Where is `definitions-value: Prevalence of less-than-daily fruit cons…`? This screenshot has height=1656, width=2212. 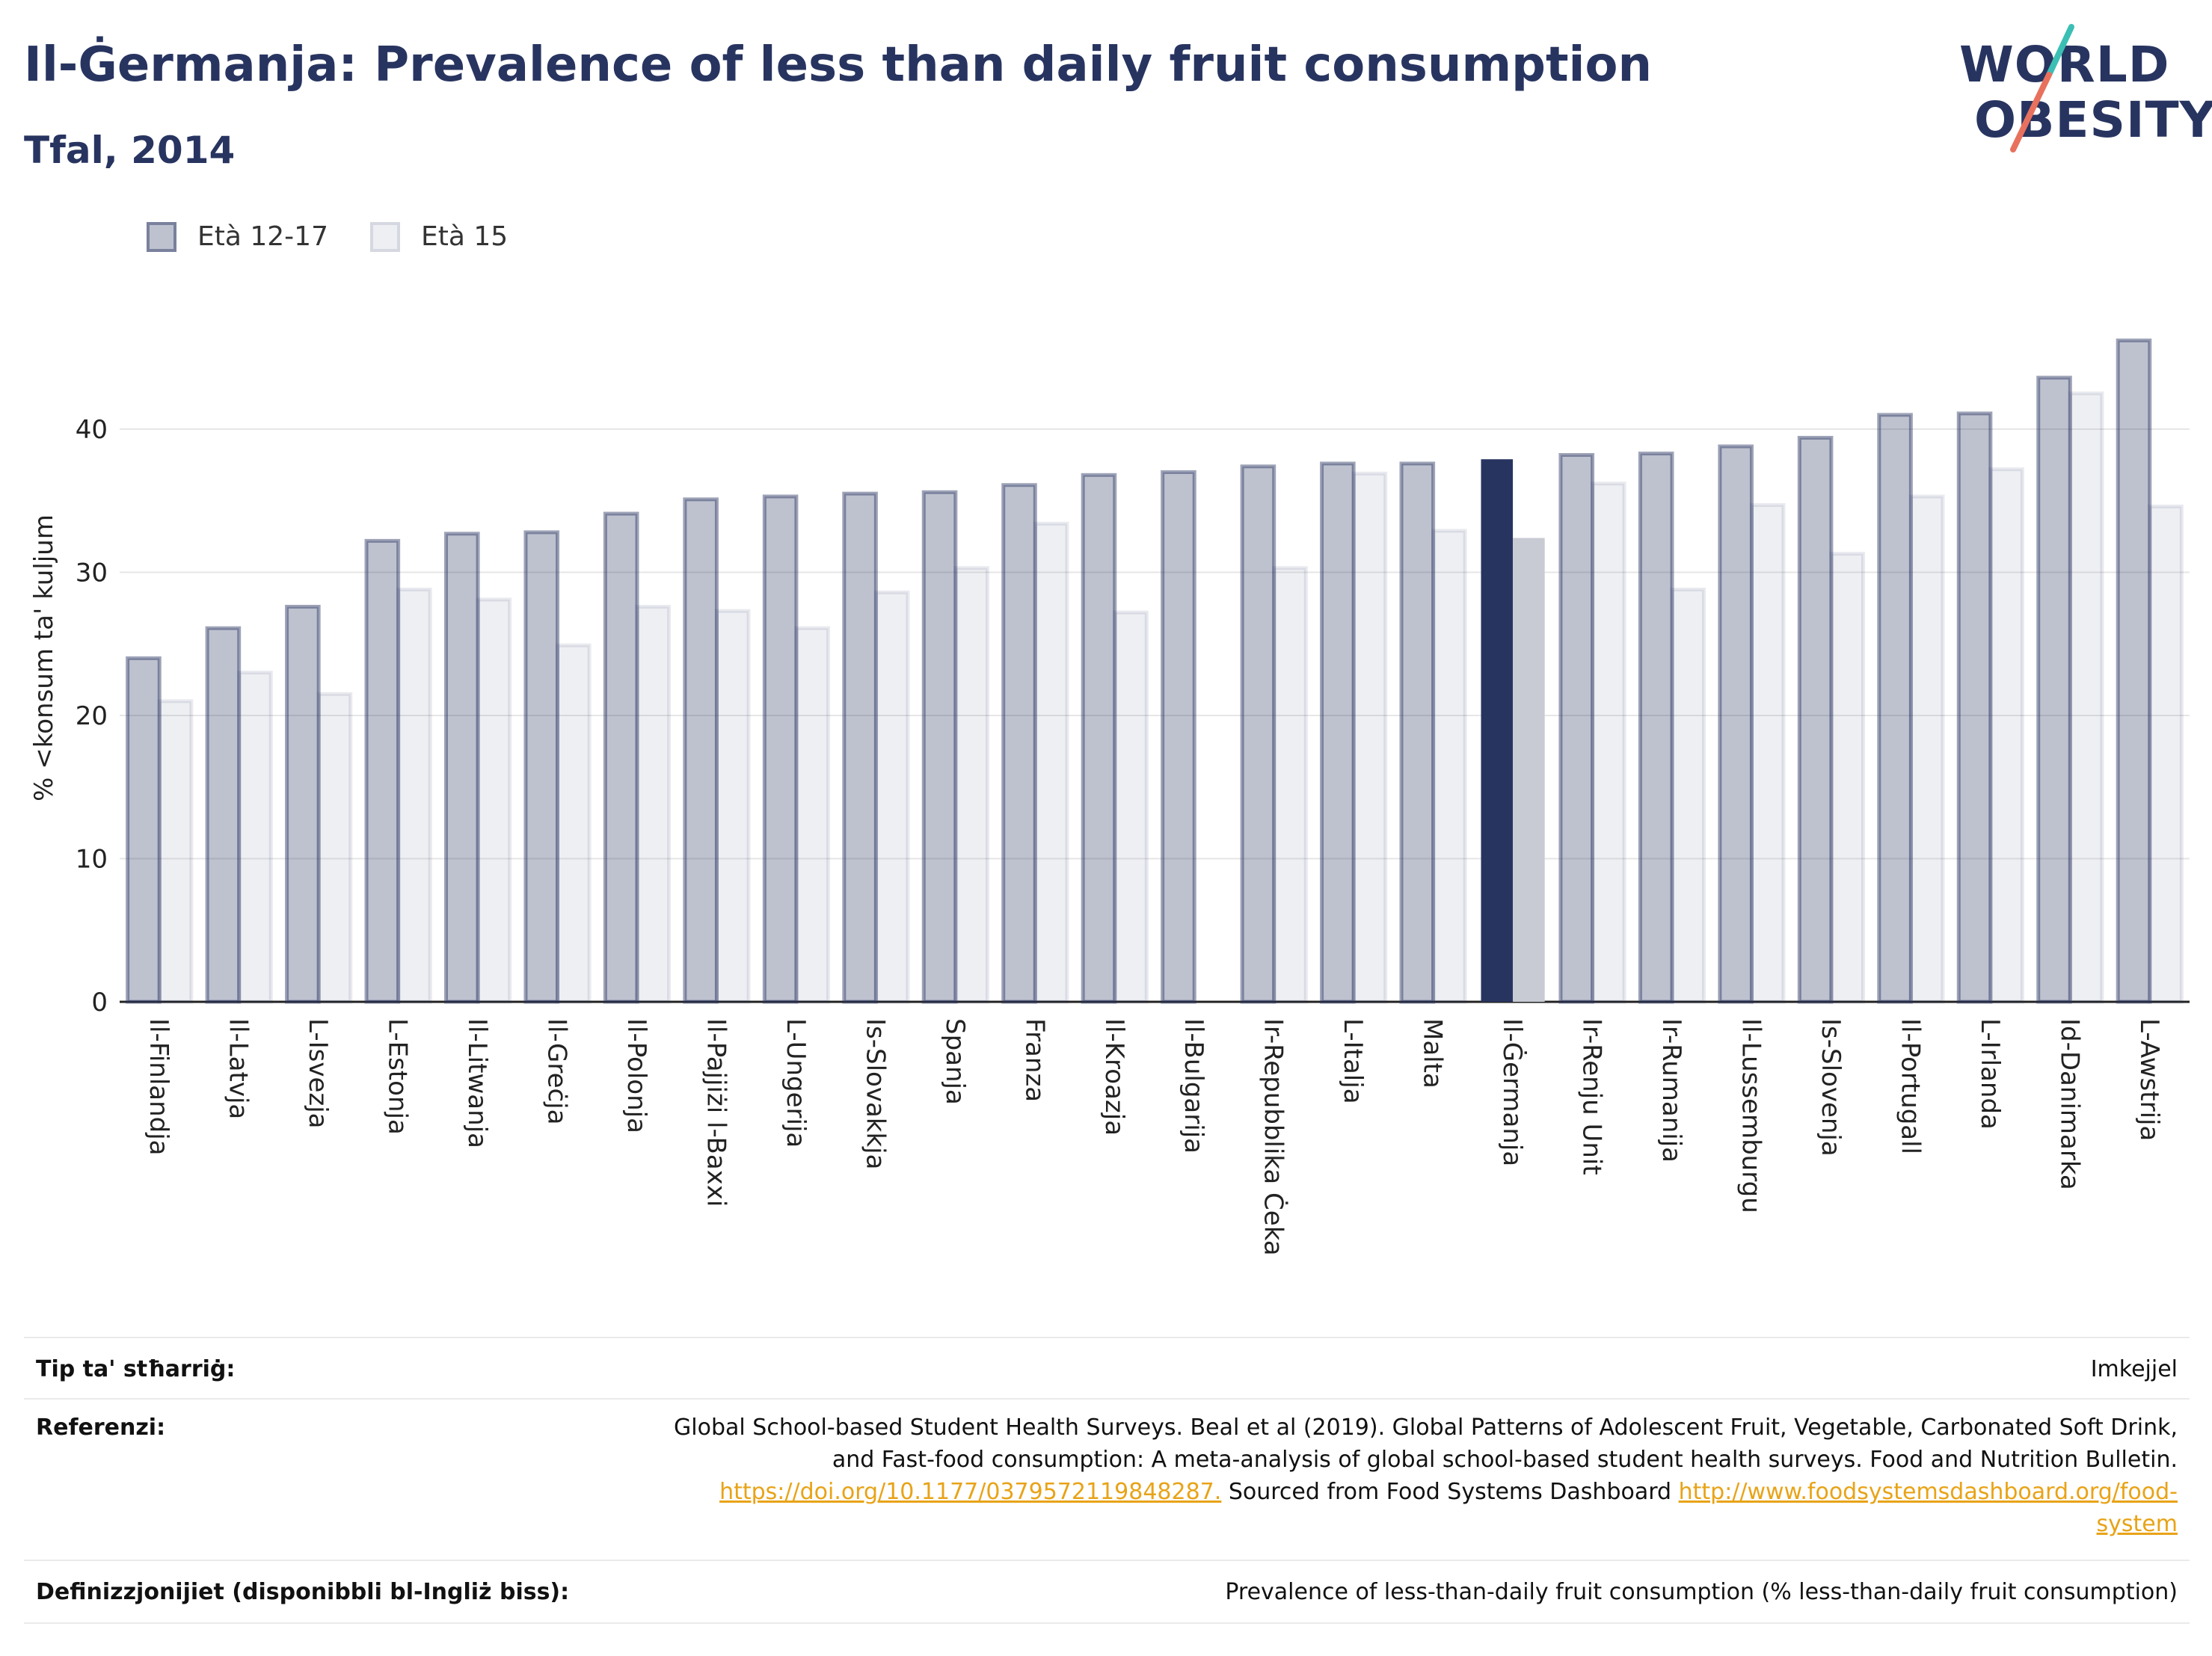
definitions-value: Prevalence of less-than-daily fruit cons… is located at coordinates (1702, 1592).